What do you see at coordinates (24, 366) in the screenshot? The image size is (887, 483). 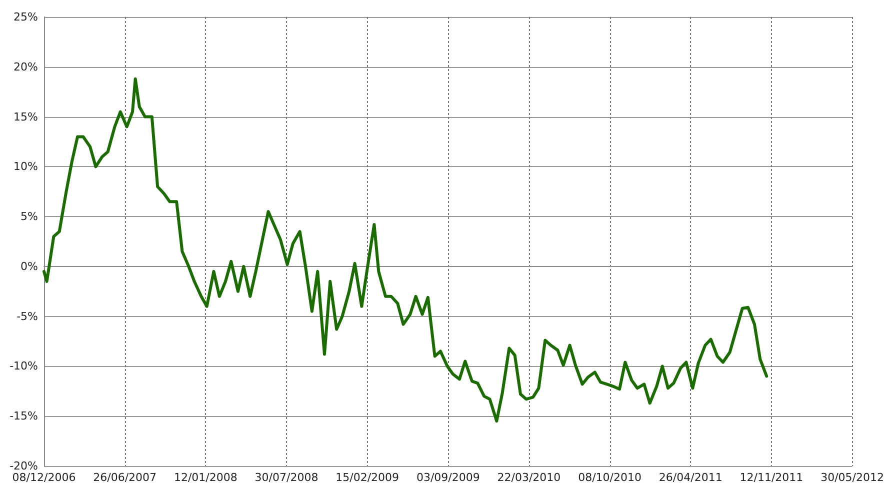 I see `y-tick-label: -10%` at bounding box center [24, 366].